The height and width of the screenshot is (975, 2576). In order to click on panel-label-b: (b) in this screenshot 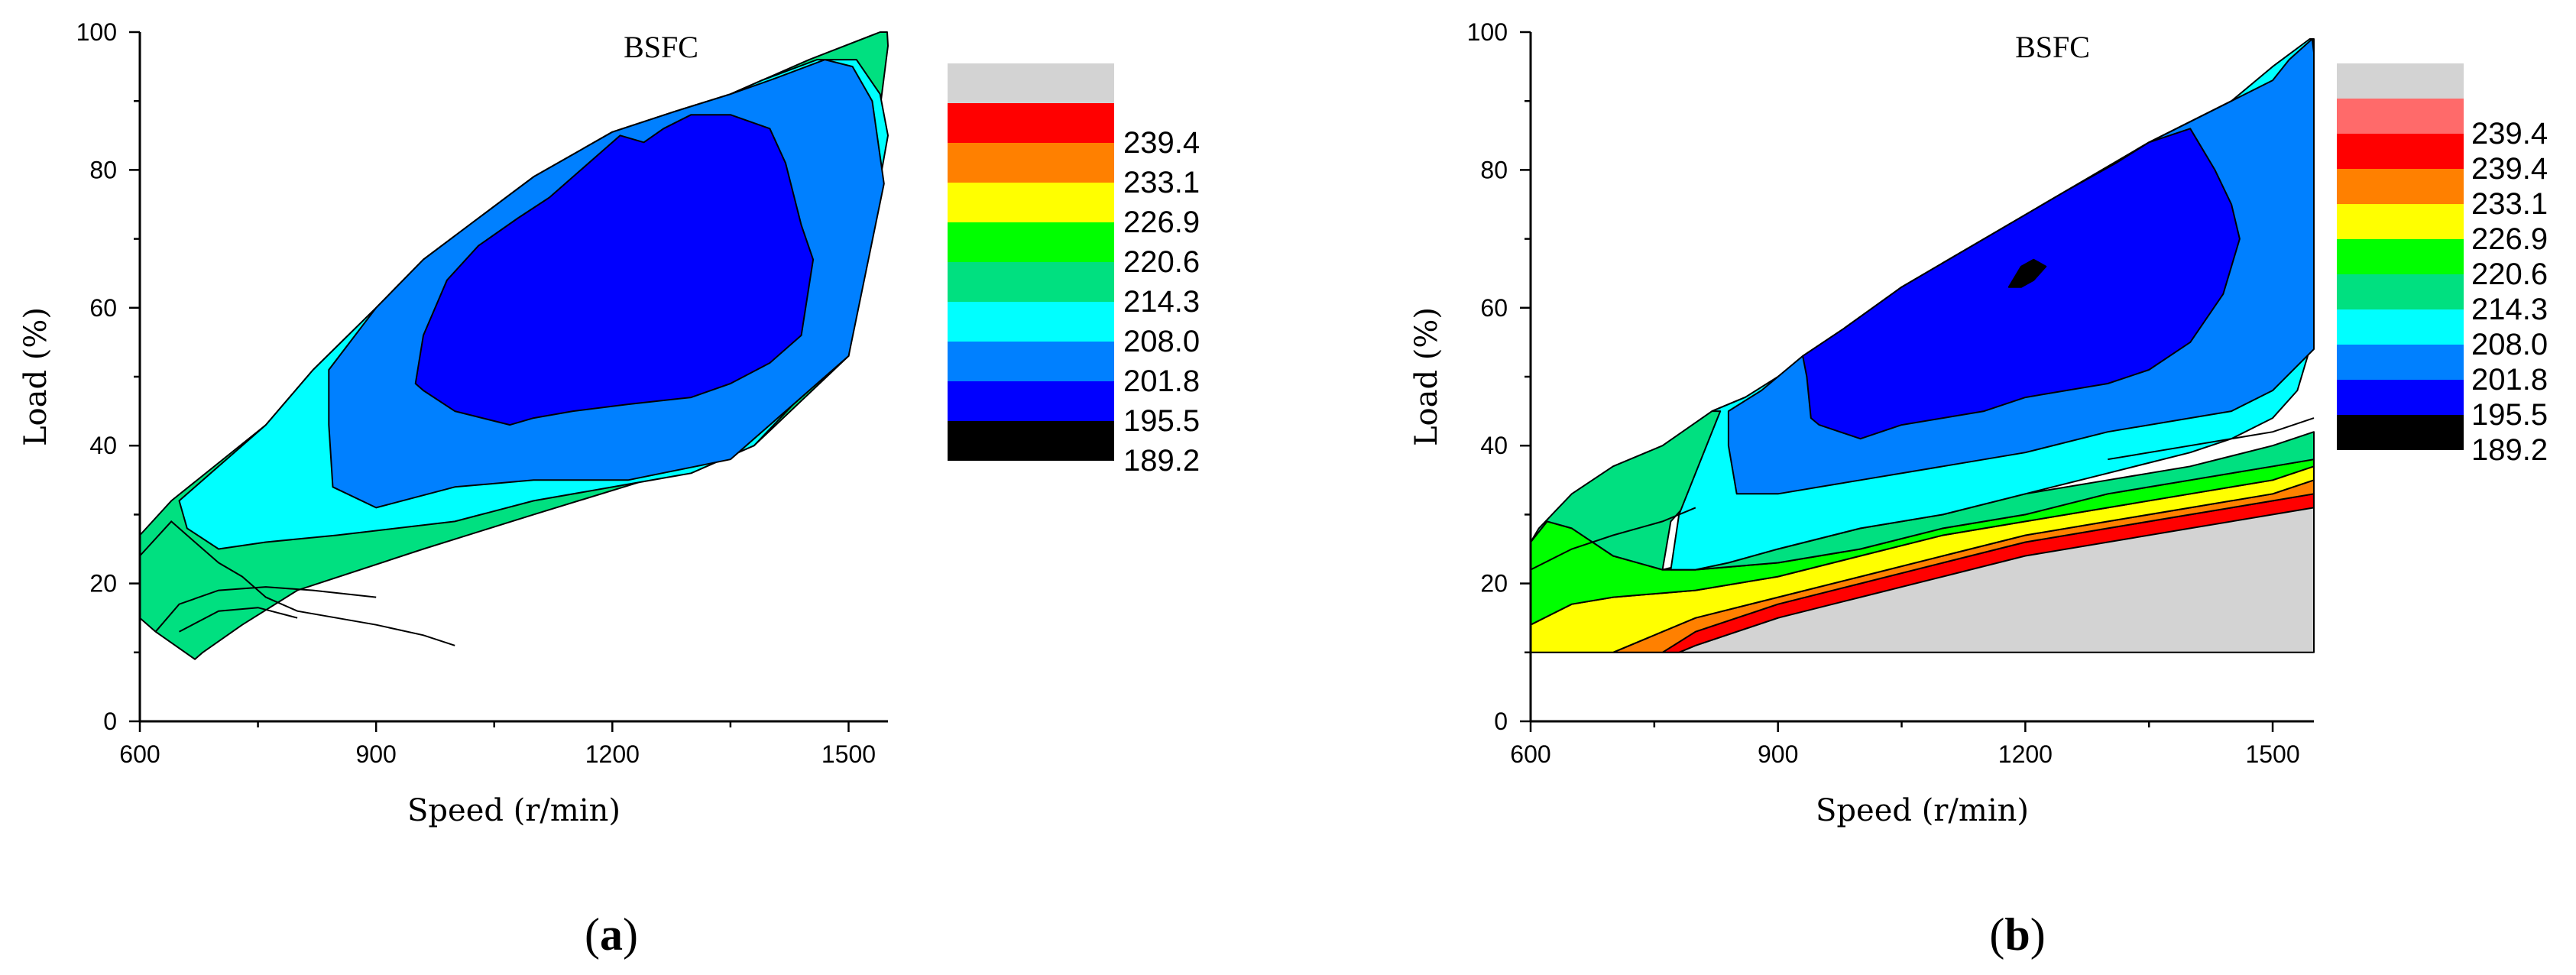, I will do `click(2017, 935)`.